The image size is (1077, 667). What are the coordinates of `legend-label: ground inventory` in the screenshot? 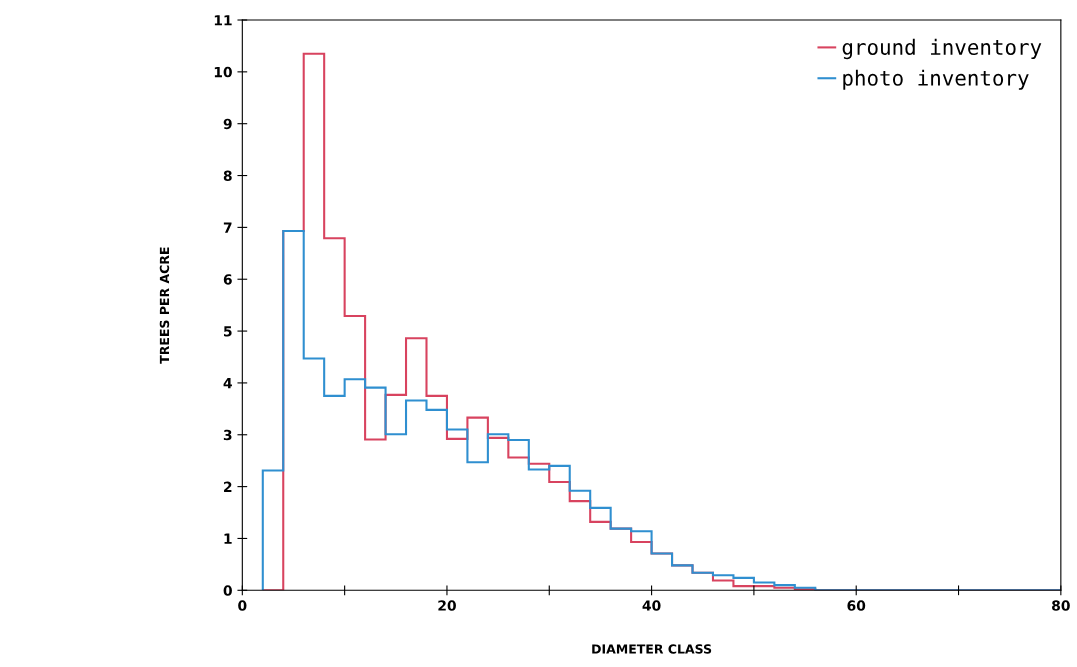 It's located at (942, 49).